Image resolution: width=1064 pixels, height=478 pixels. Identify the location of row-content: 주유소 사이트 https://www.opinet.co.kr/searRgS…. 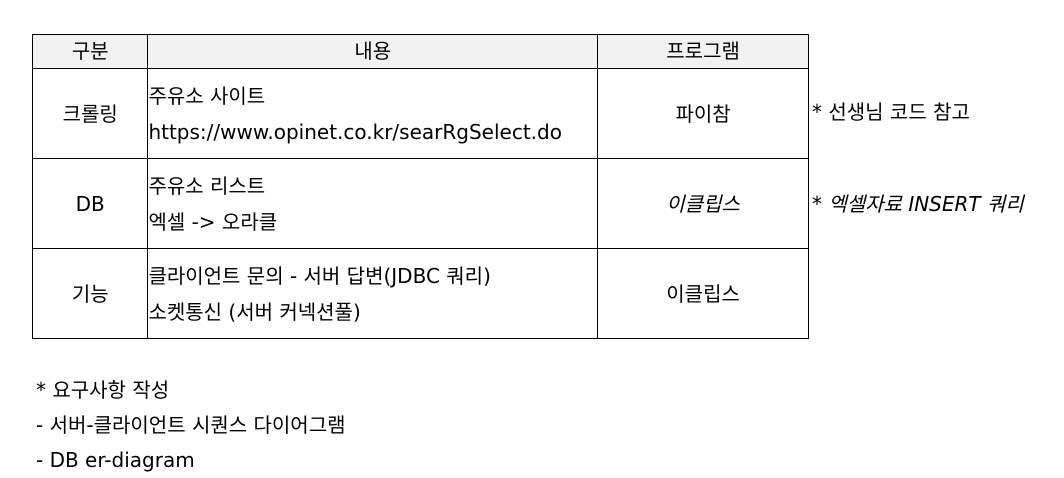
(373, 113).